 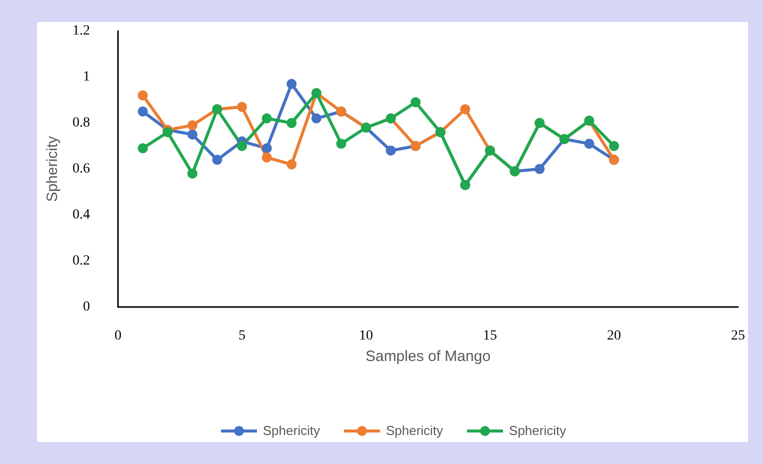 What do you see at coordinates (738, 336) in the screenshot?
I see `x-tick-label: 25` at bounding box center [738, 336].